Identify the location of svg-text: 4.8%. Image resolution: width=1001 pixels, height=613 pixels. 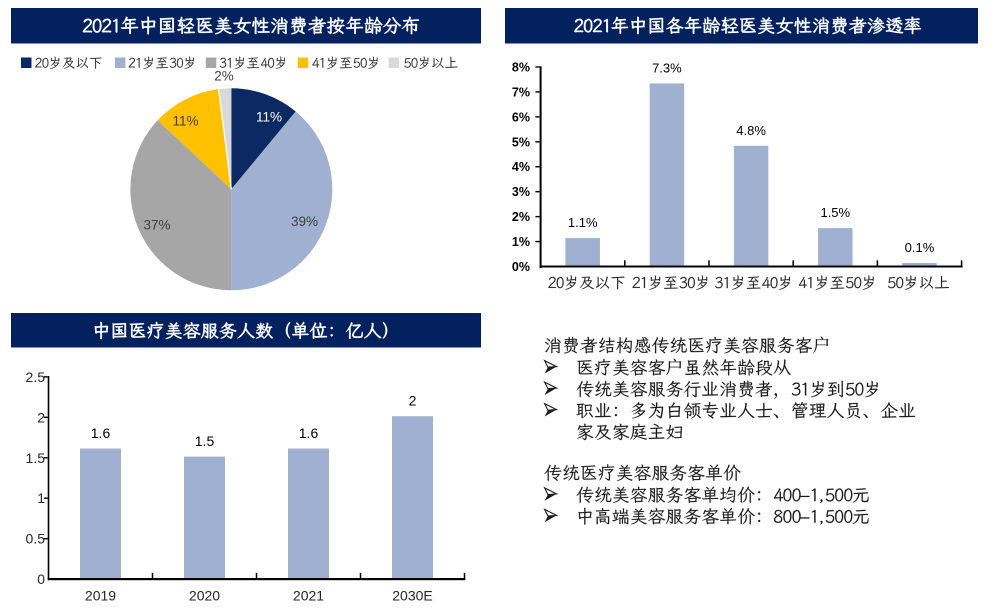
(751, 130).